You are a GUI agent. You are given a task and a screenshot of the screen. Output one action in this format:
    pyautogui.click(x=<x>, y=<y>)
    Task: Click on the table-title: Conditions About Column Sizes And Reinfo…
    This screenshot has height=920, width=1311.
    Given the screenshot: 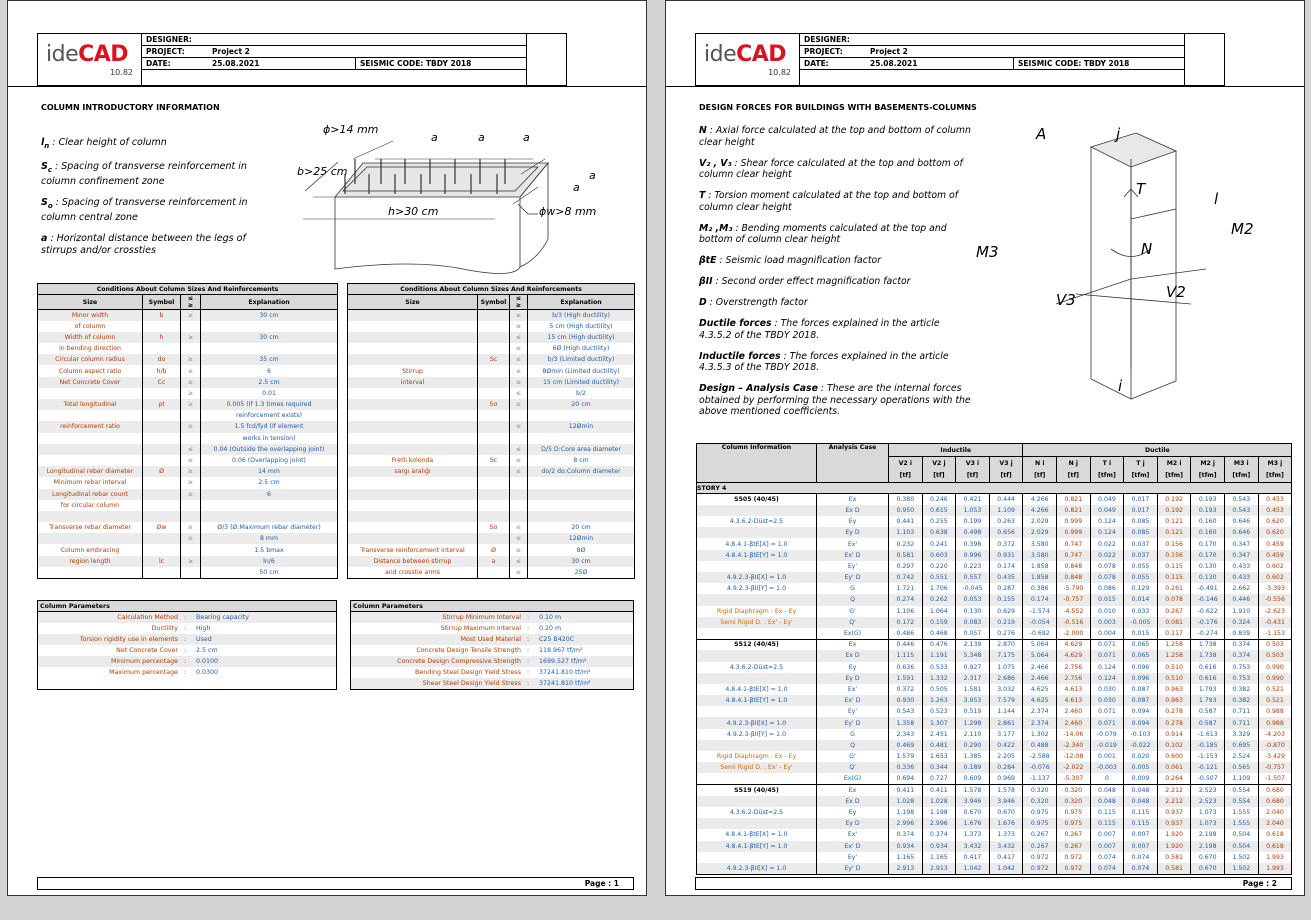 What is the action you would take?
    pyautogui.click(x=187, y=289)
    